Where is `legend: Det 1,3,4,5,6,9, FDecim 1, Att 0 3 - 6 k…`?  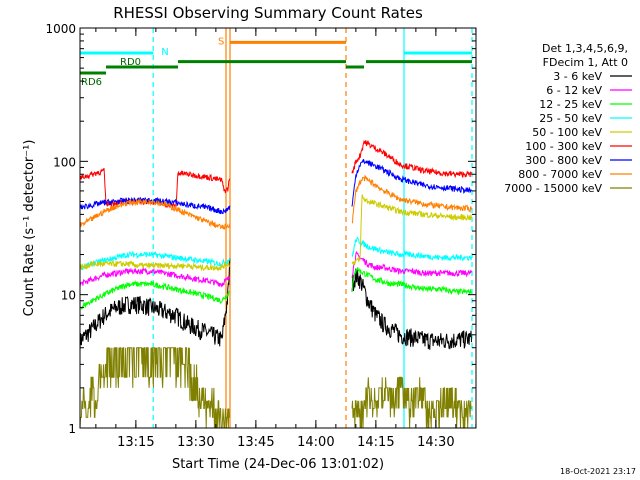
legend: Det 1,3,4,5,6,9, FDecim 1, Att 0 3 - 6 k… is located at coordinates (568, 118).